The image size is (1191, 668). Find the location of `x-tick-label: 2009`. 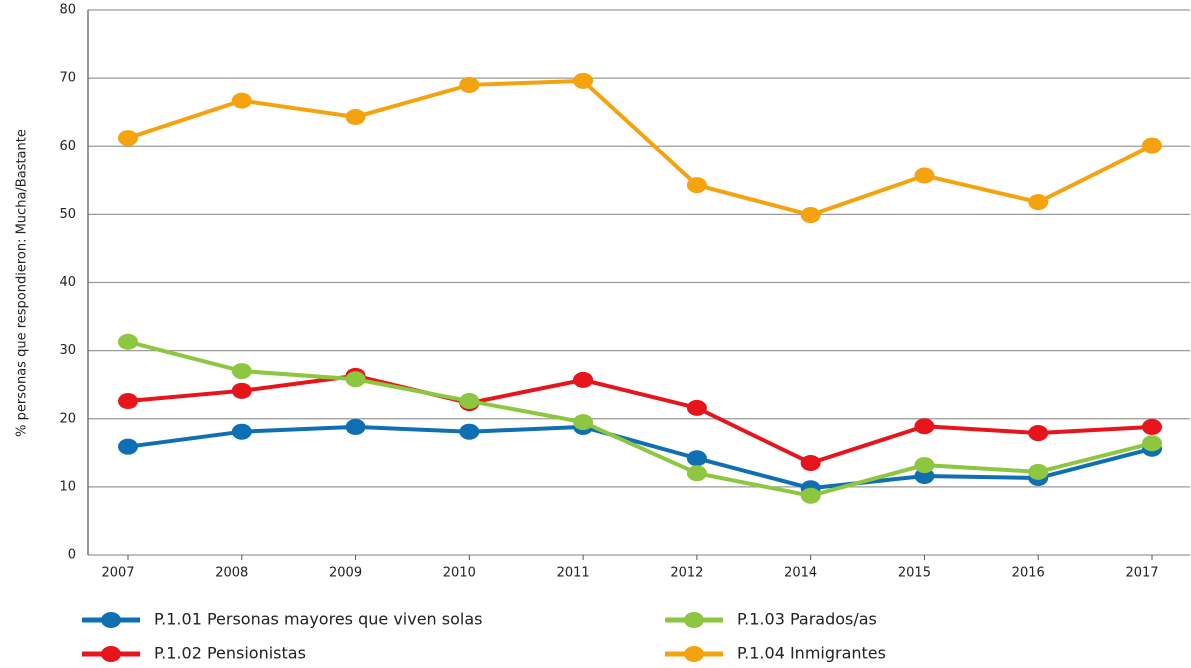

x-tick-label: 2009 is located at coordinates (345, 573).